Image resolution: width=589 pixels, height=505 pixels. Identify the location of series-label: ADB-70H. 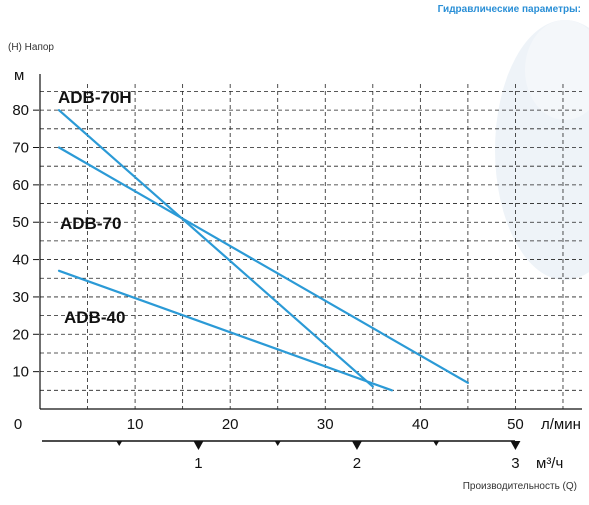
(95, 97).